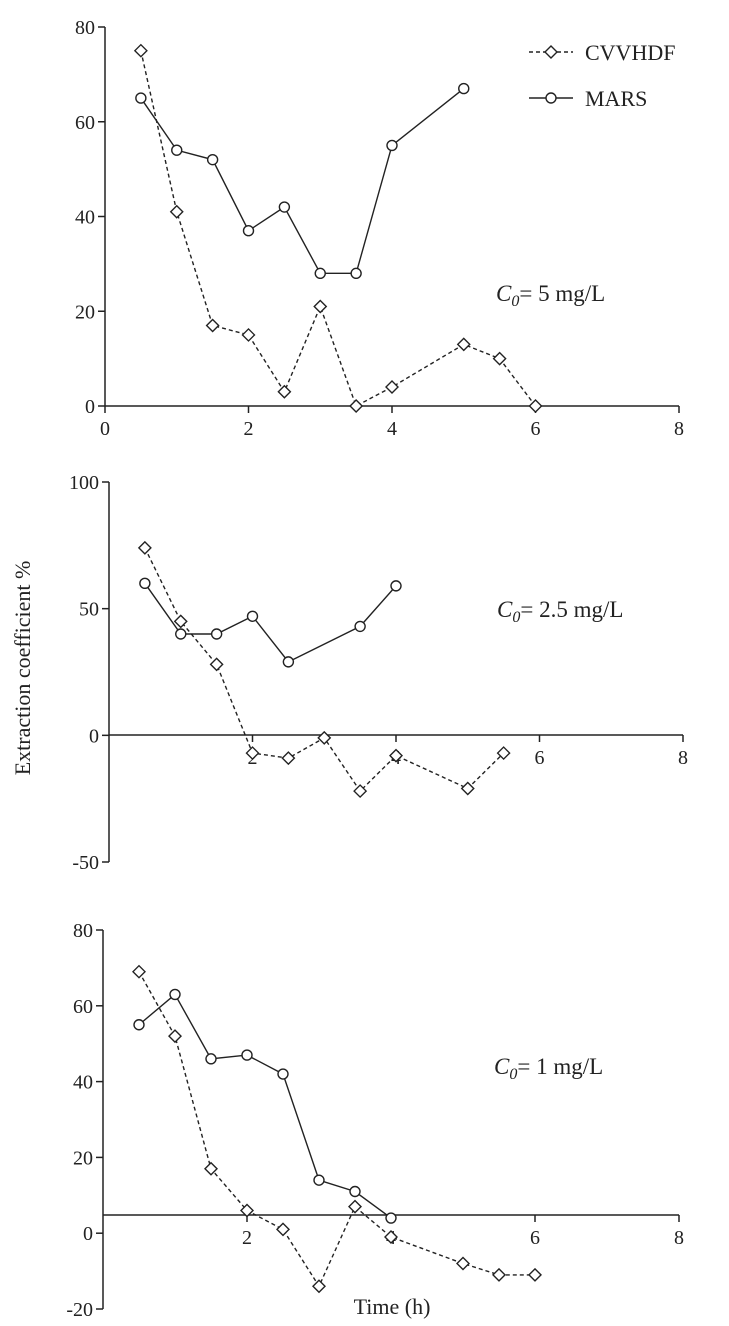 The height and width of the screenshot is (1326, 729). Describe the element at coordinates (89, 610) in the screenshot. I see `y-tick-label: 50` at that location.